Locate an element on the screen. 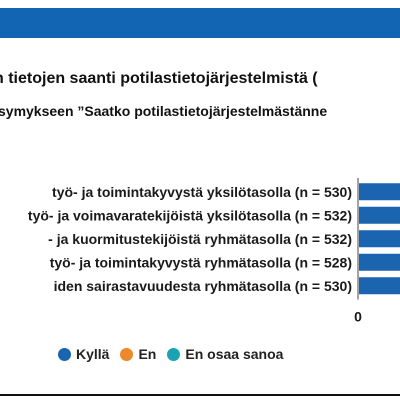 Image resolution: width=400 pixels, height=400 pixels. legend-label-kylla: Kyllä is located at coordinates (93, 354).